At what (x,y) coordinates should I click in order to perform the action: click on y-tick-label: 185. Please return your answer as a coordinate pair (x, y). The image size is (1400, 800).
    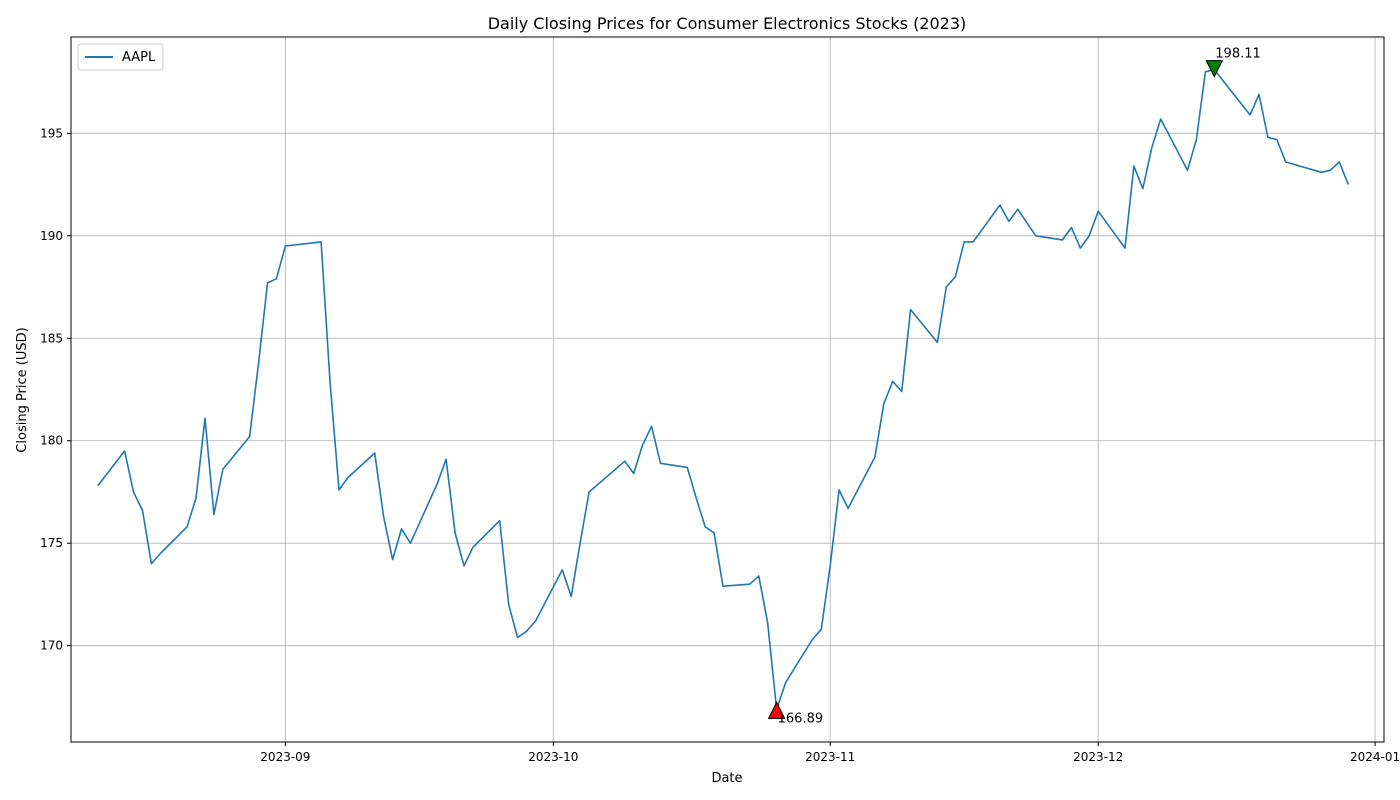
    Looking at the image, I should click on (51, 338).